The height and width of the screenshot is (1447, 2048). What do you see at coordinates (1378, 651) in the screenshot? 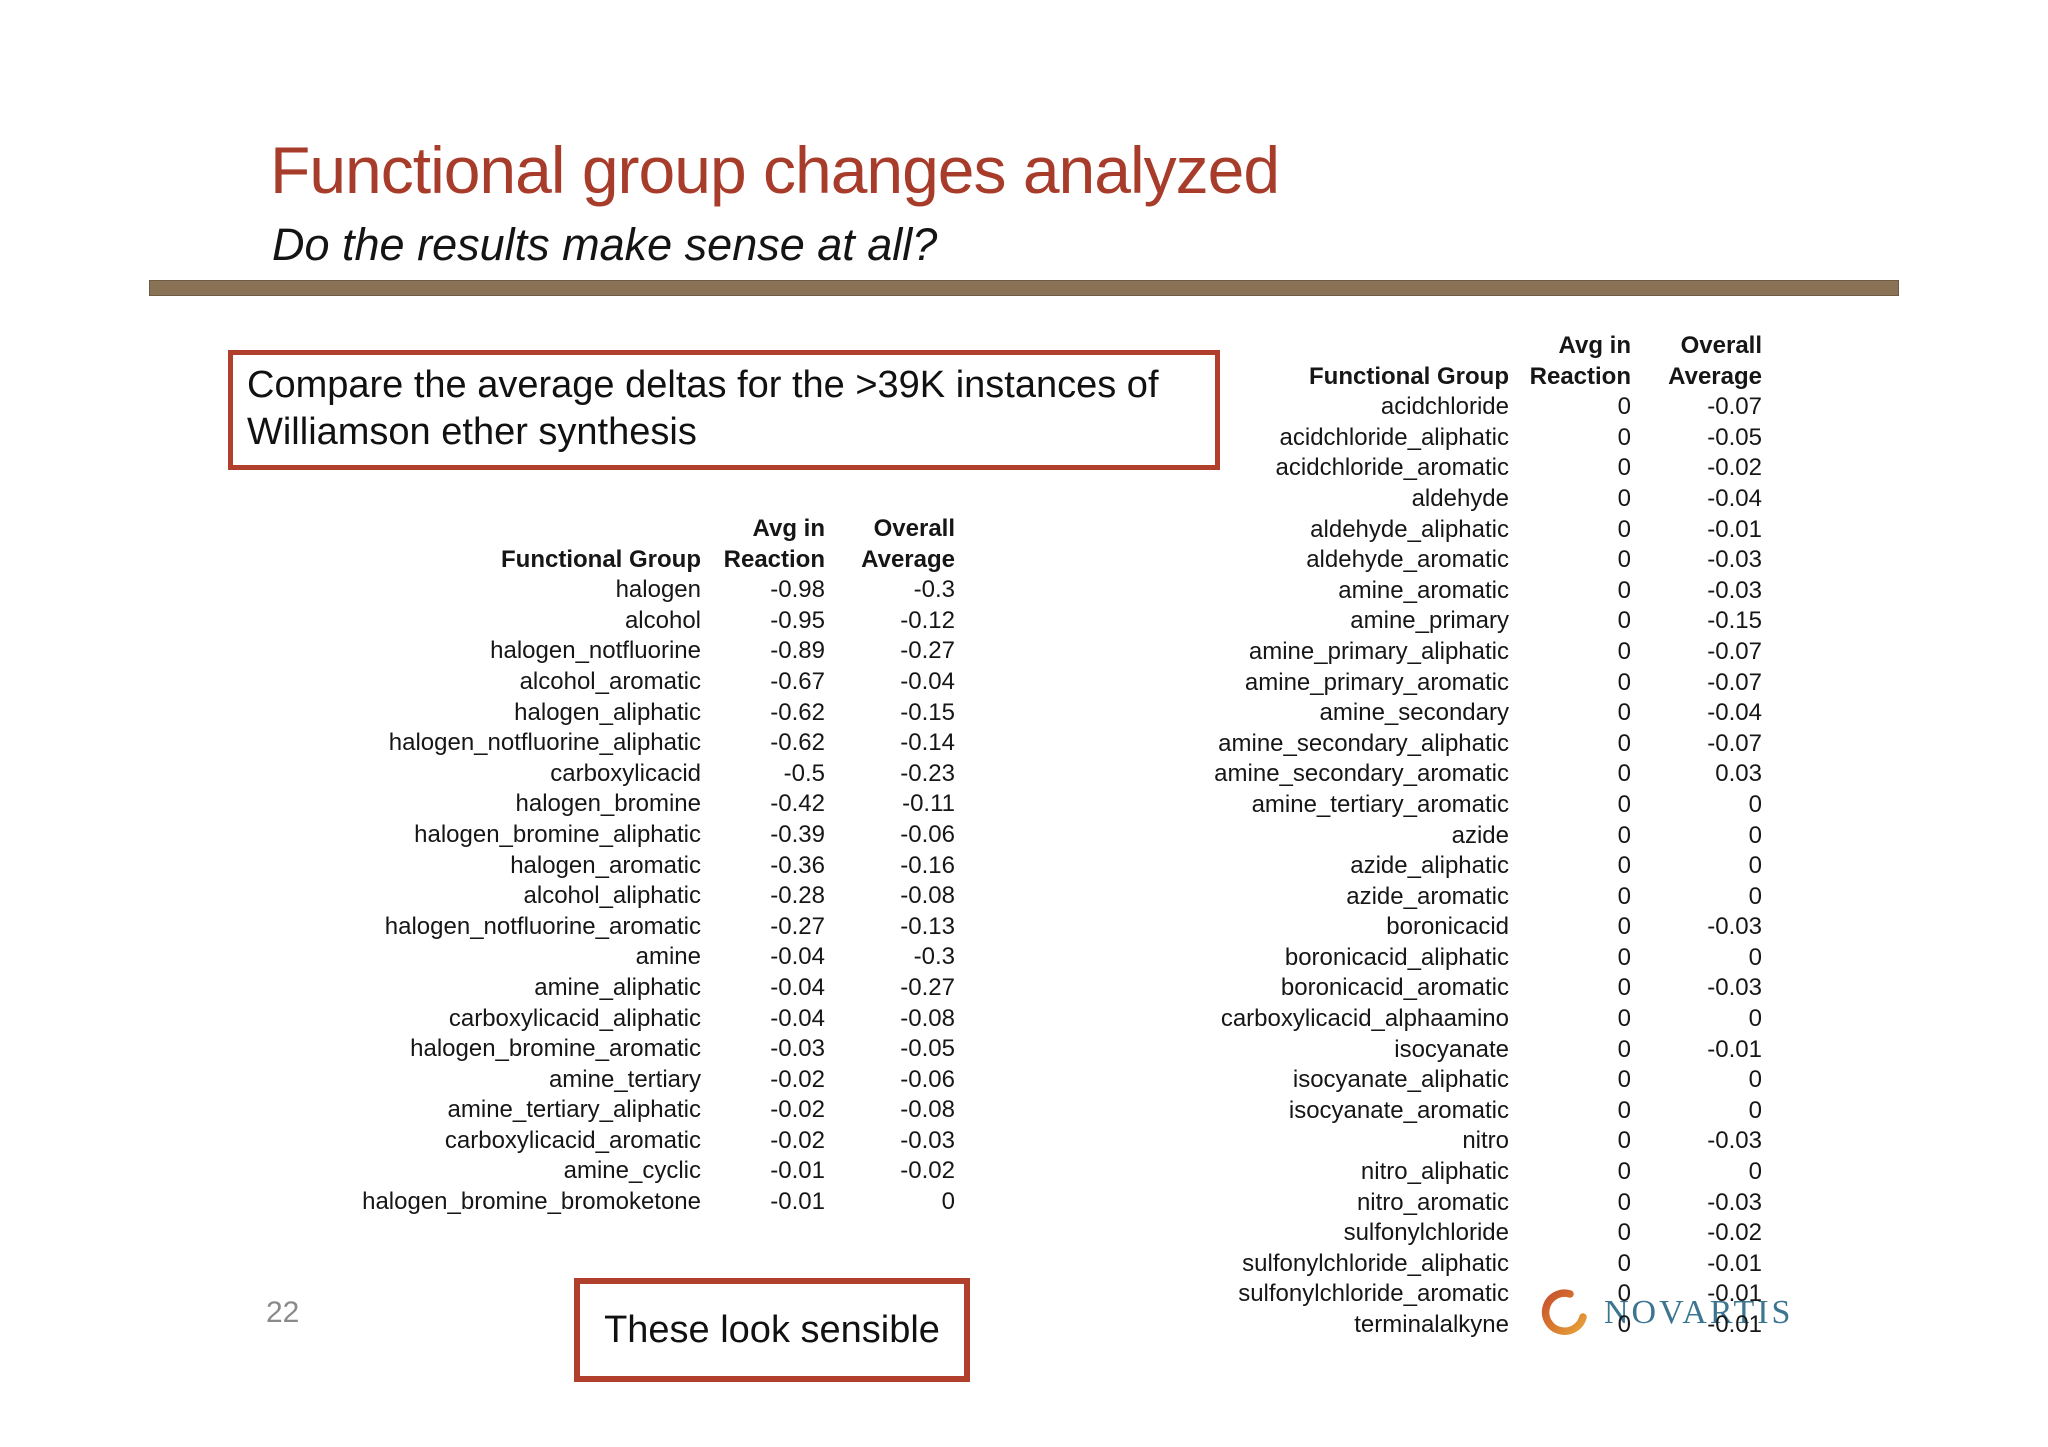
I see `table-cell: amine_primary_aliphatic` at bounding box center [1378, 651].